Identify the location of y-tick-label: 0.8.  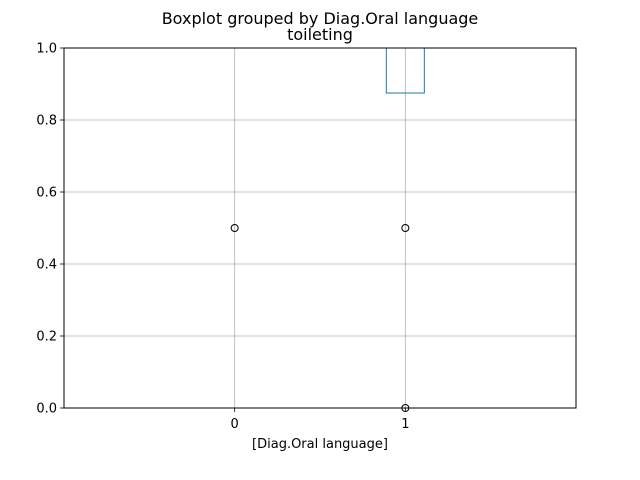
(46, 121).